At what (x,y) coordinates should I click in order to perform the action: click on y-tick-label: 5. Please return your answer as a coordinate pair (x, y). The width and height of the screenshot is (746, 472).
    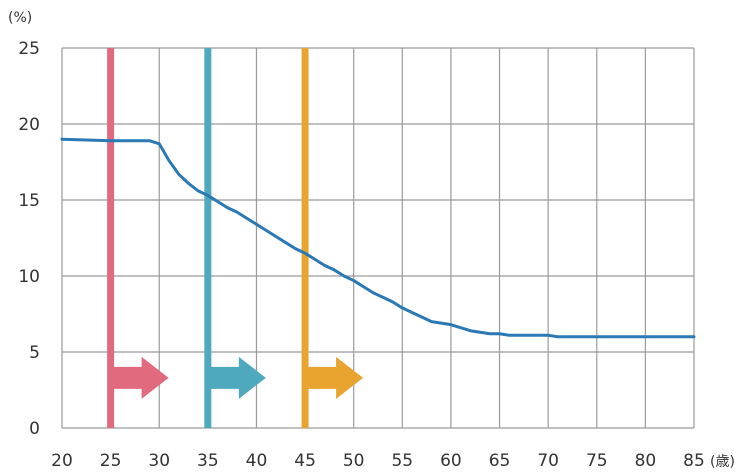
    Looking at the image, I should click on (34, 353).